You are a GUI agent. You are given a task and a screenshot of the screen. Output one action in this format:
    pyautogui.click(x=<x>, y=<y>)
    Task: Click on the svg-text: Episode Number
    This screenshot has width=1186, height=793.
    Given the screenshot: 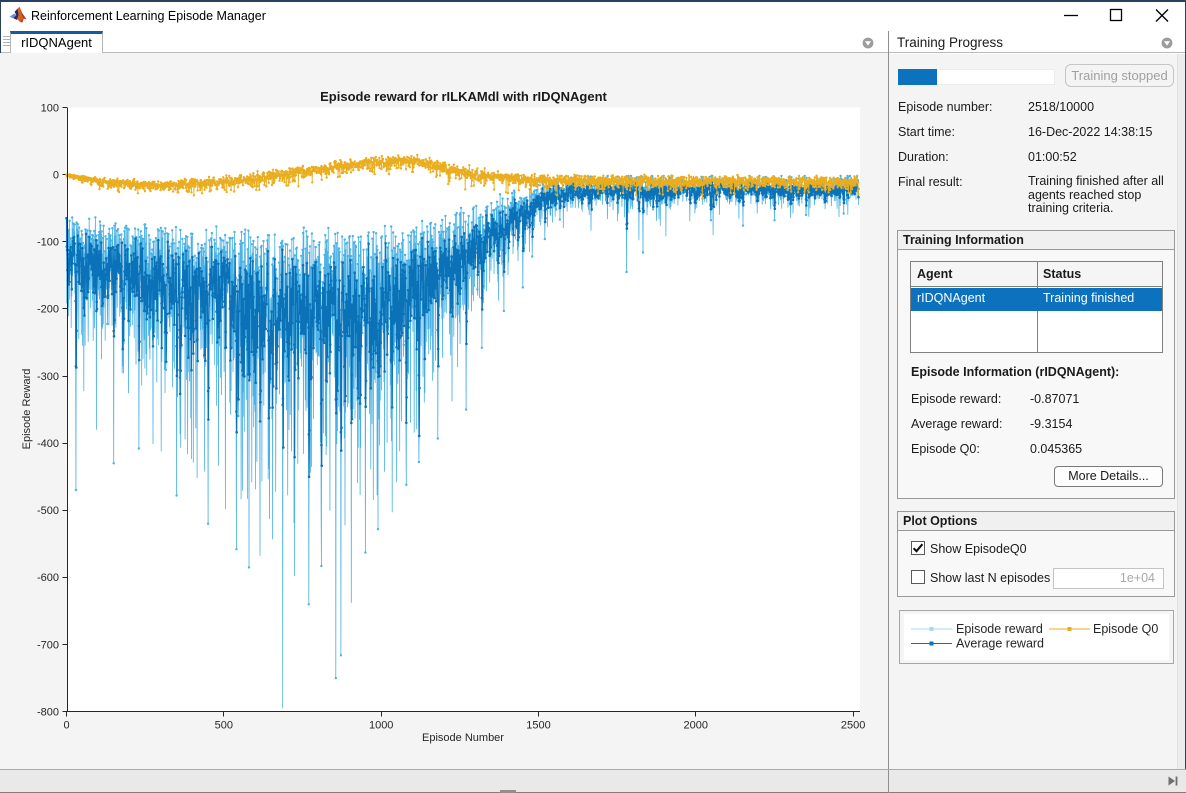 What is the action you would take?
    pyautogui.click(x=463, y=738)
    